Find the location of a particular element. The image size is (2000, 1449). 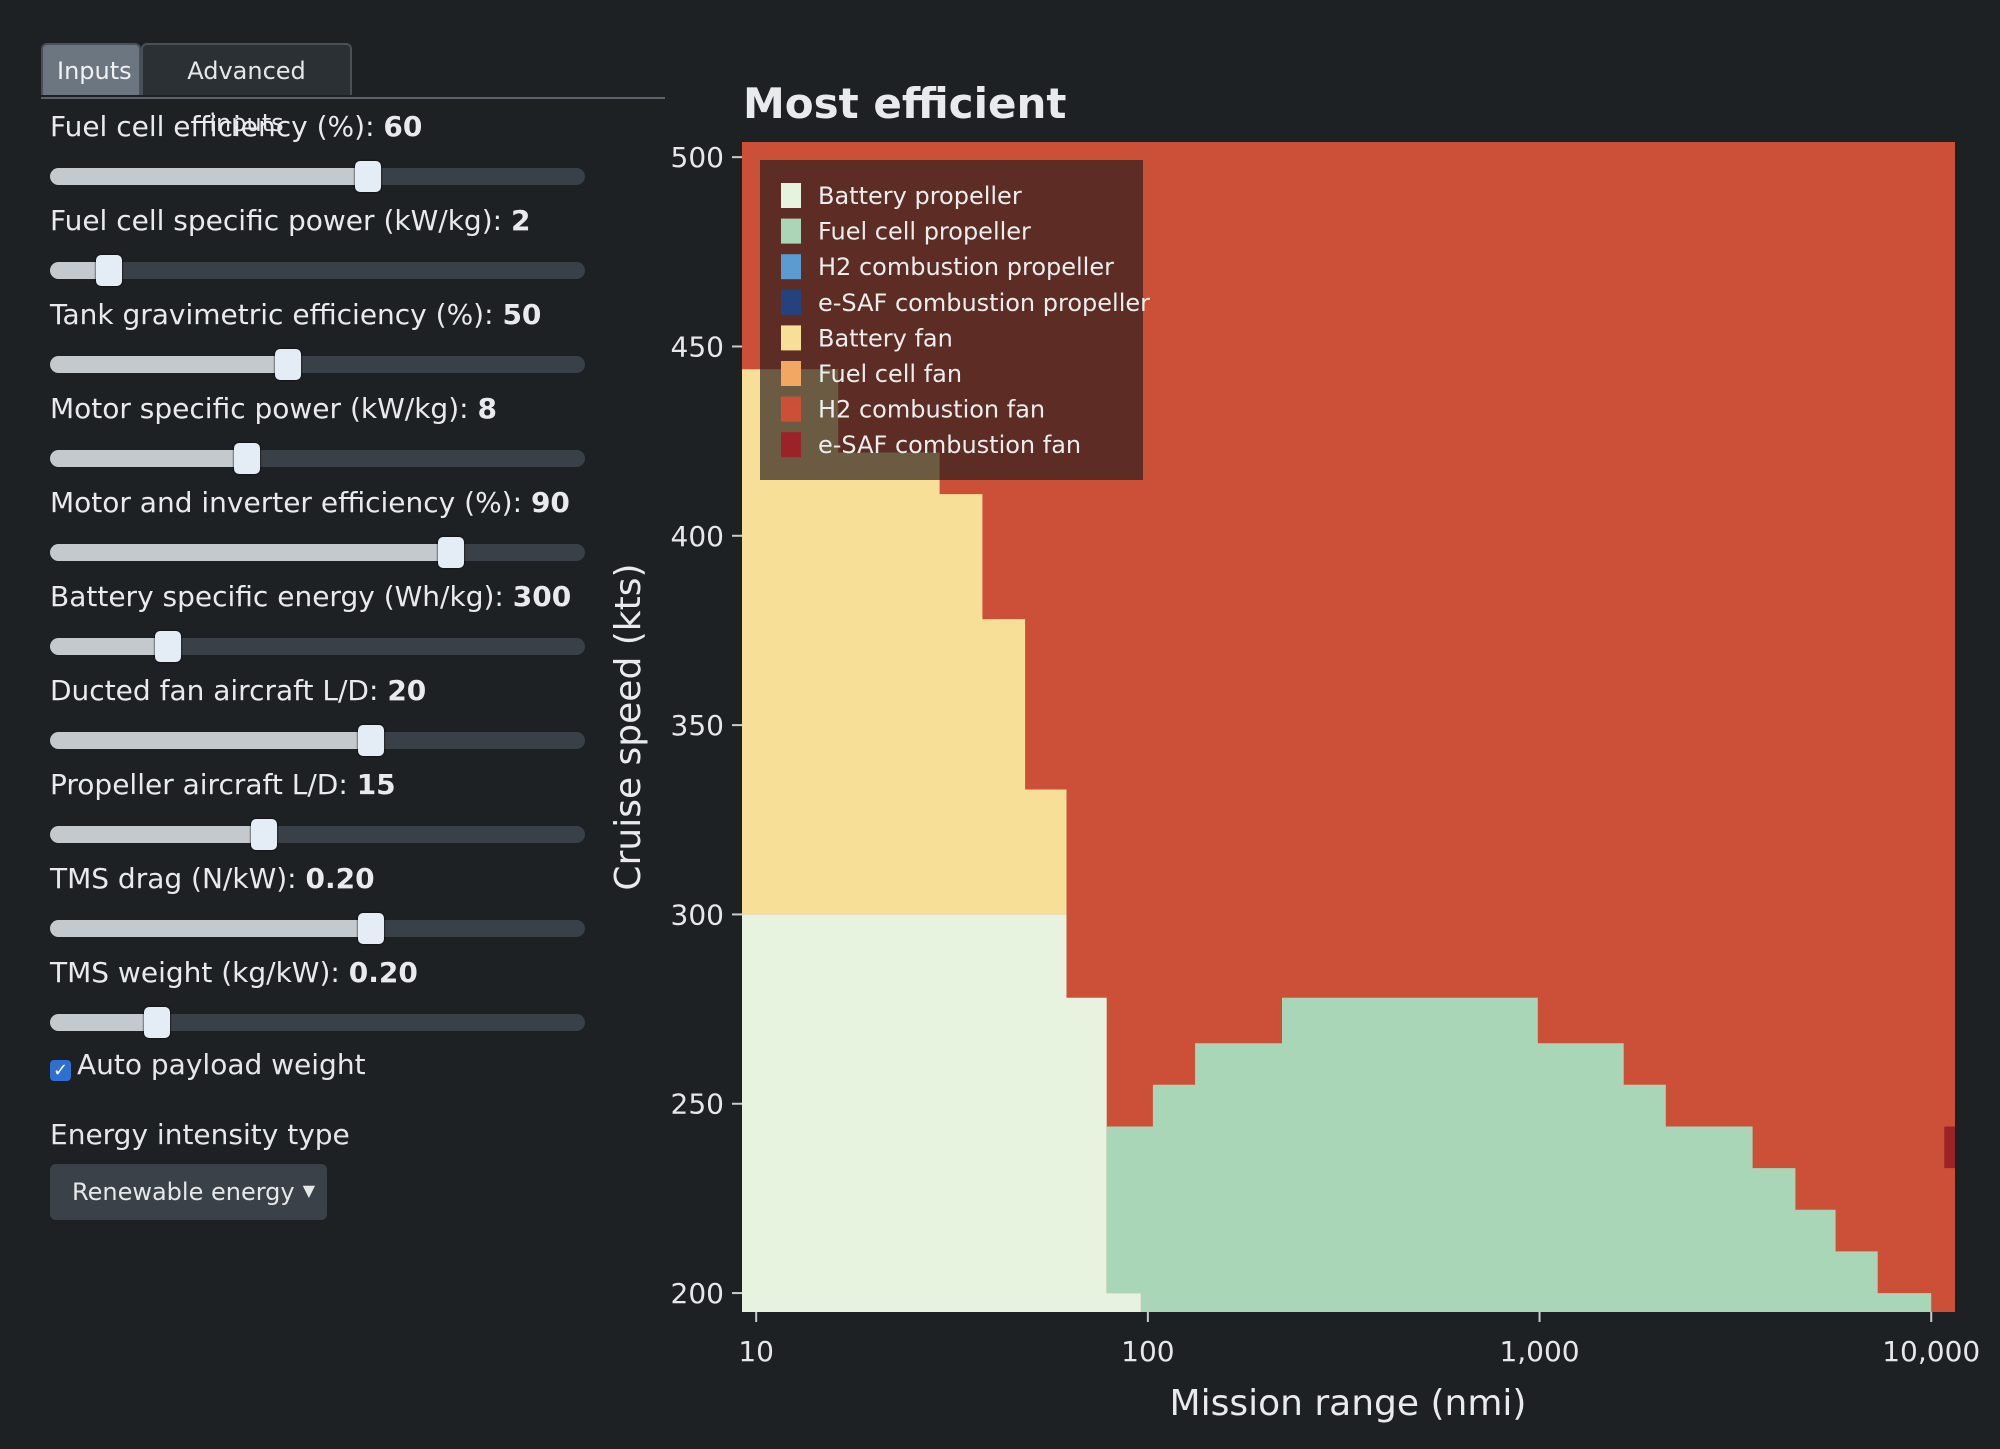

slider-tms-drag: TMS drag (N/kW): 0.20 is located at coordinates (317, 903).